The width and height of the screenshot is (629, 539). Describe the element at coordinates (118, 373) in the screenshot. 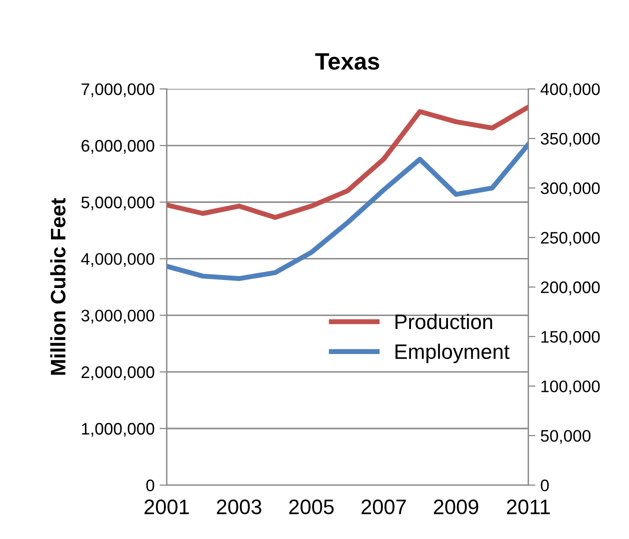

I see `y-tick-label: 2,000,000` at that location.